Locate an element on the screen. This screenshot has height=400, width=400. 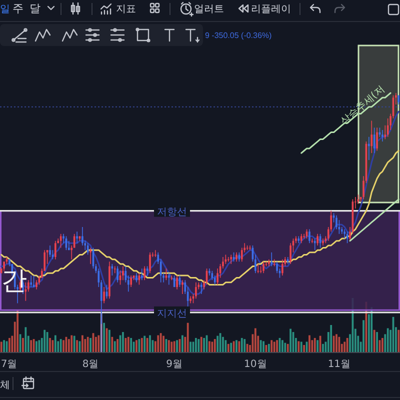
ref-line-label: 지지선 is located at coordinates (172, 314).